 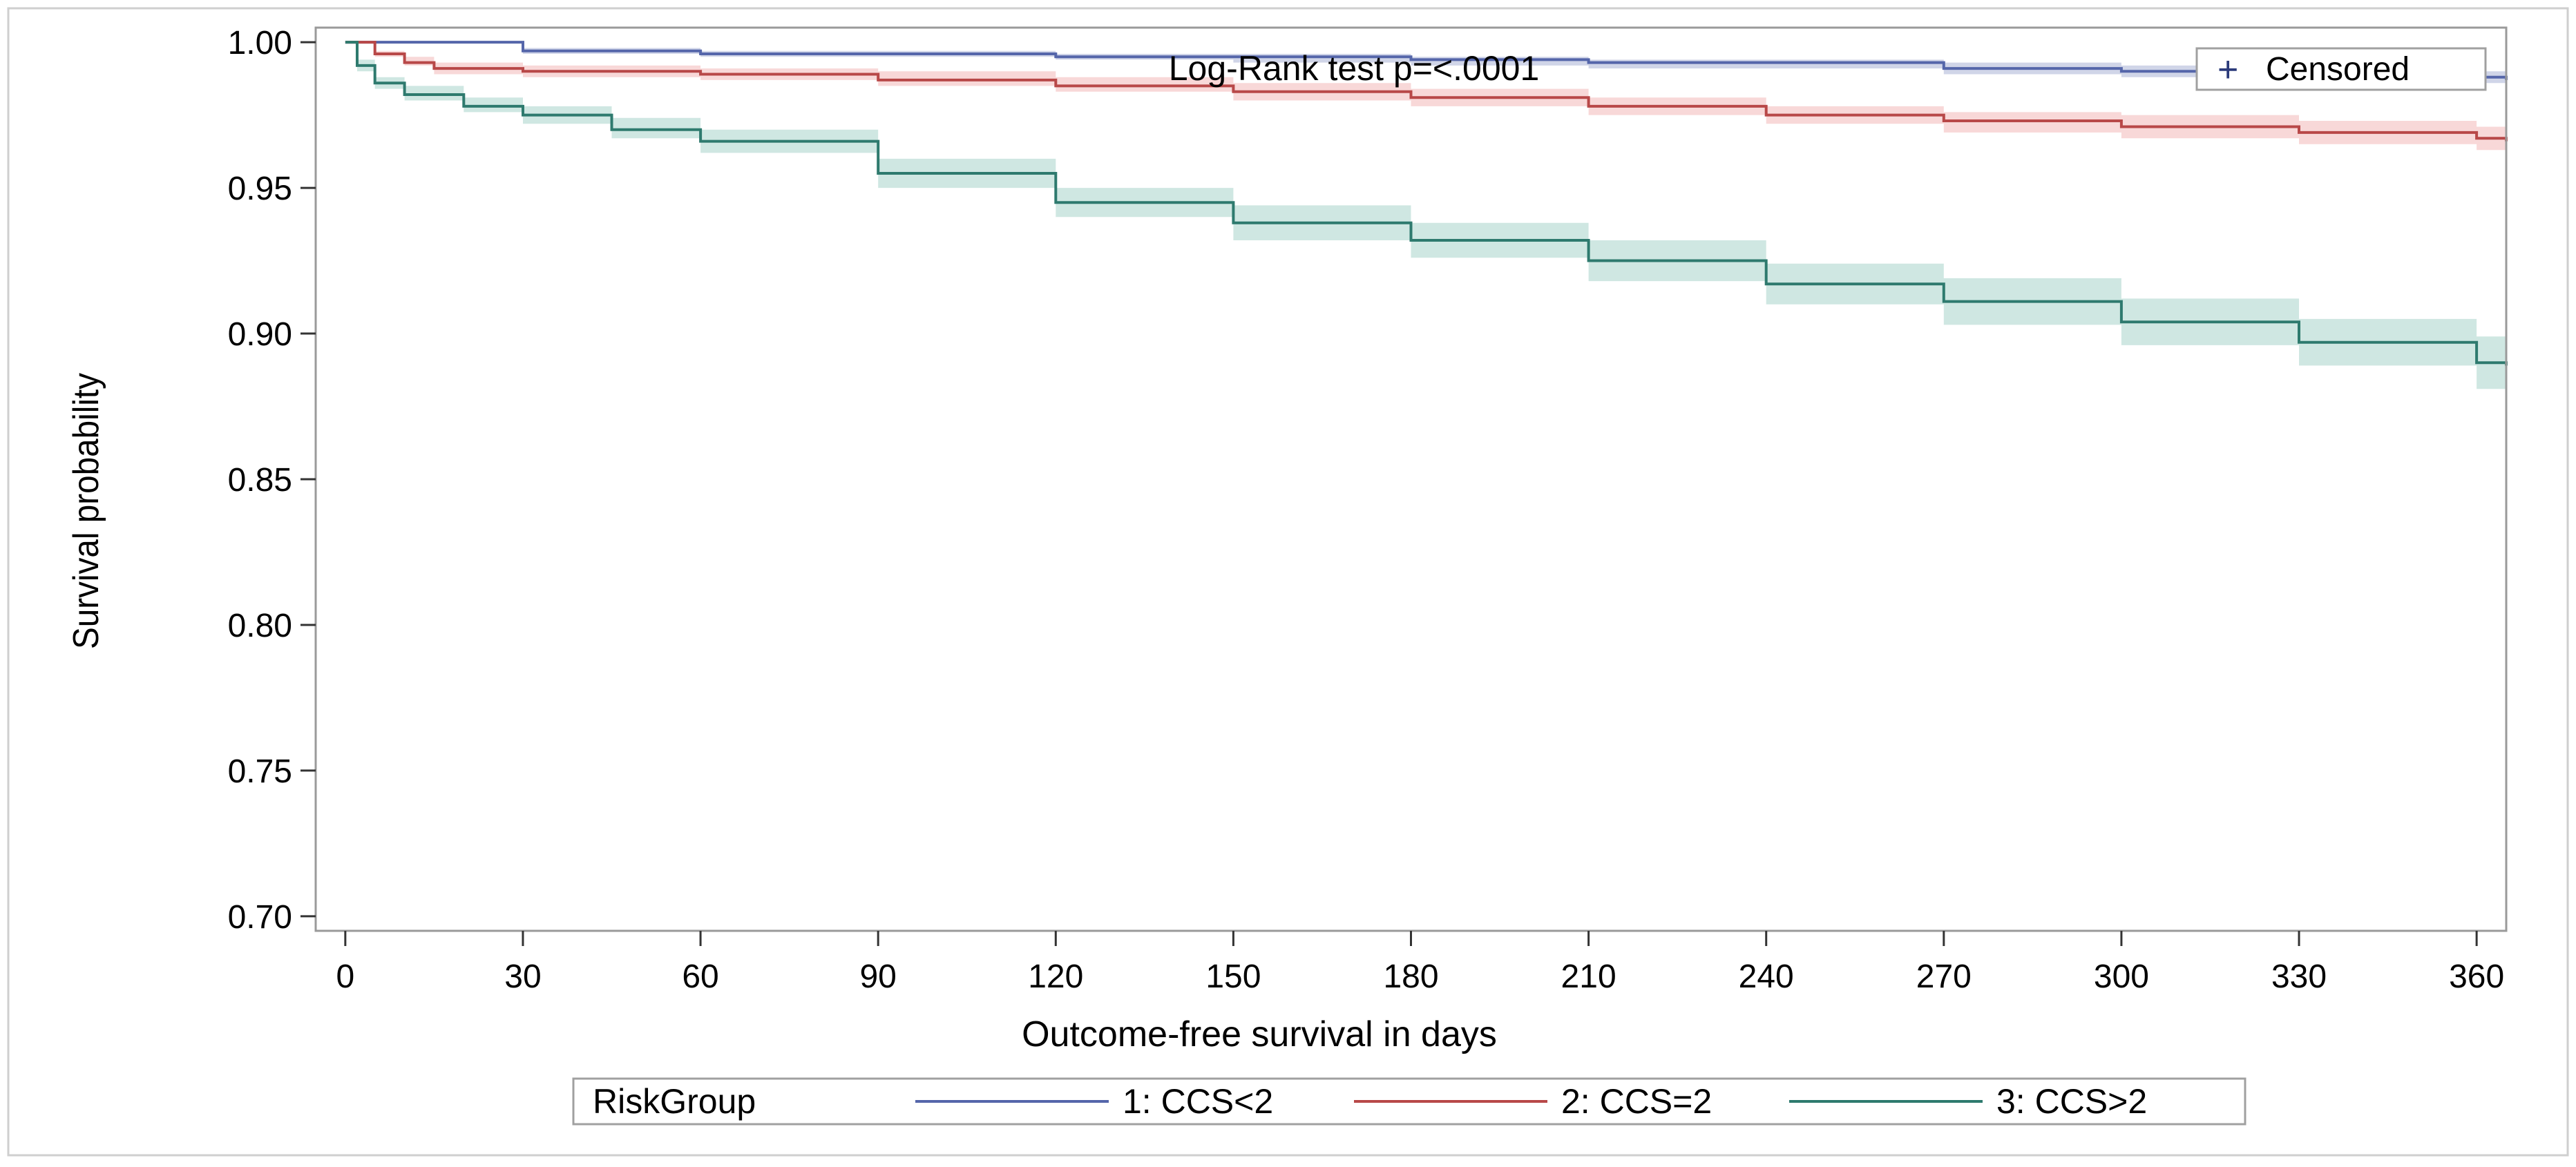 What do you see at coordinates (2121, 977) in the screenshot?
I see `x-tick-label: 300` at bounding box center [2121, 977].